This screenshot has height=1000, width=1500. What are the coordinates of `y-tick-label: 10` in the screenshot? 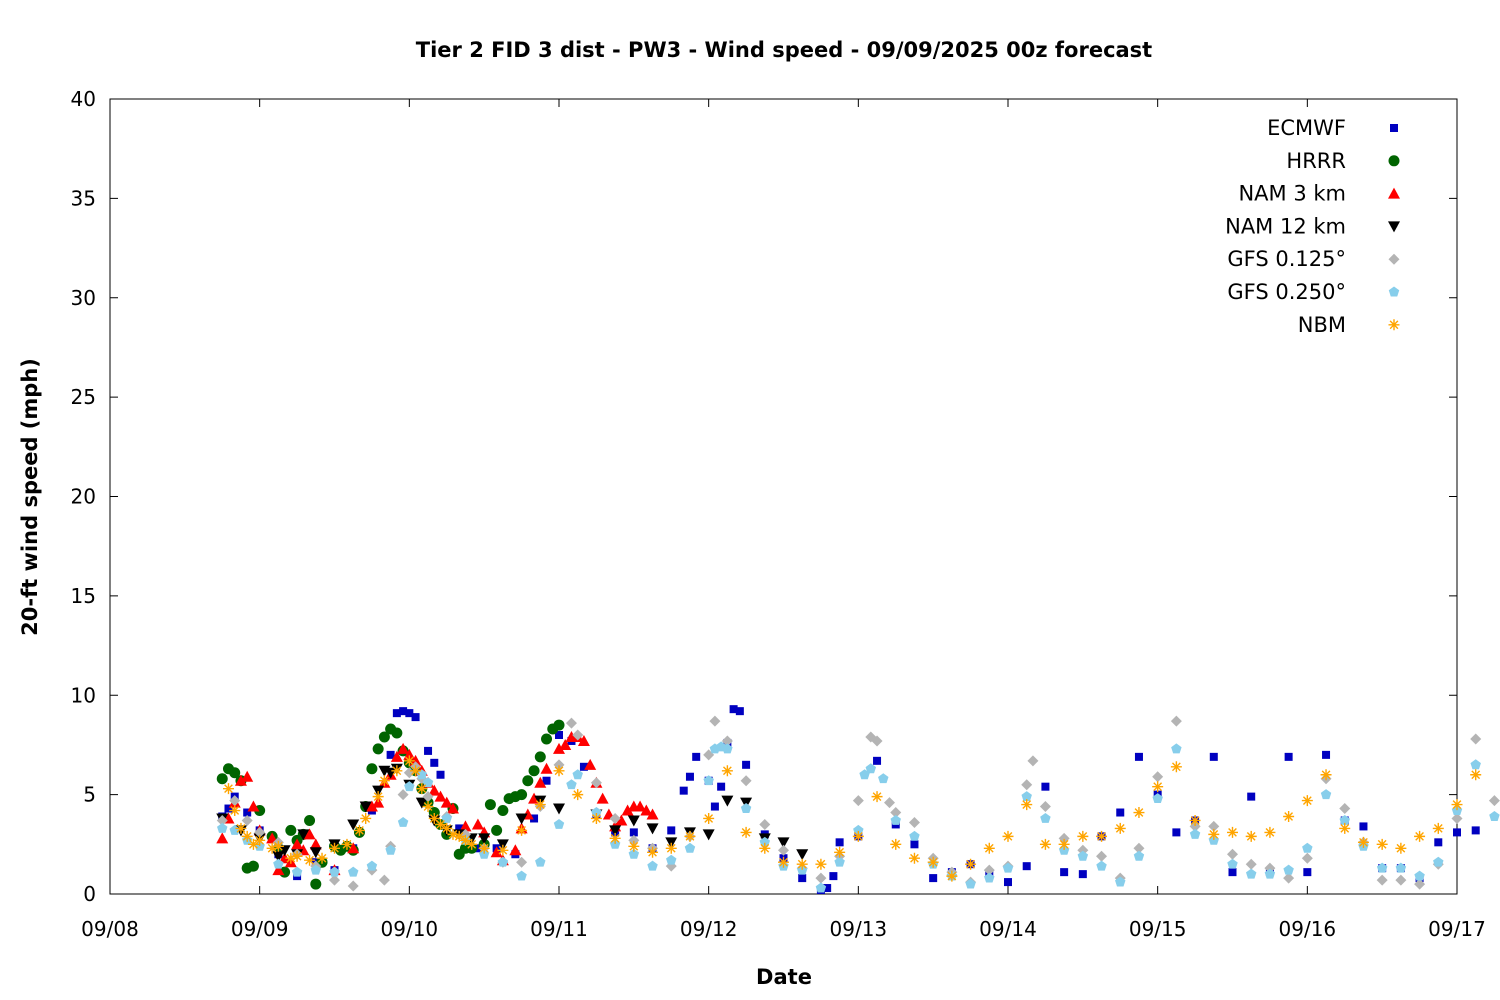 It's located at (83, 695).